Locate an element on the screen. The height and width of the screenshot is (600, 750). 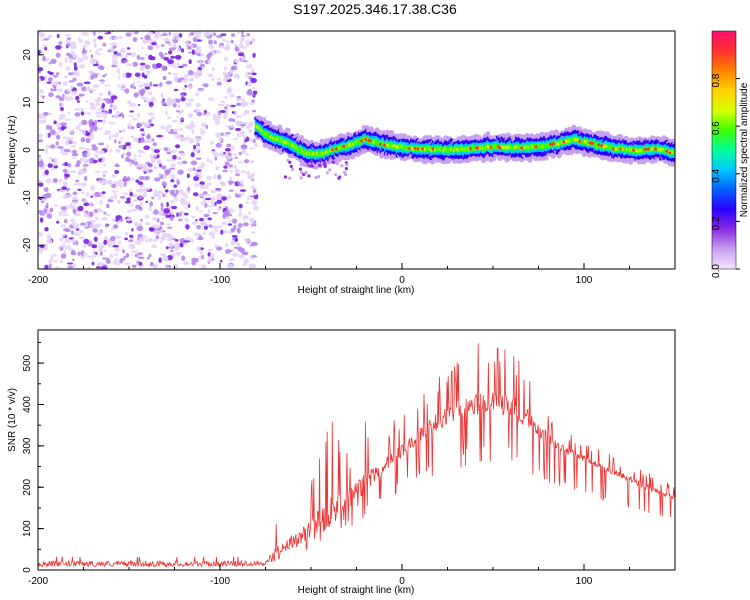
y-tick-label: 500 is located at coordinates (27, 362).